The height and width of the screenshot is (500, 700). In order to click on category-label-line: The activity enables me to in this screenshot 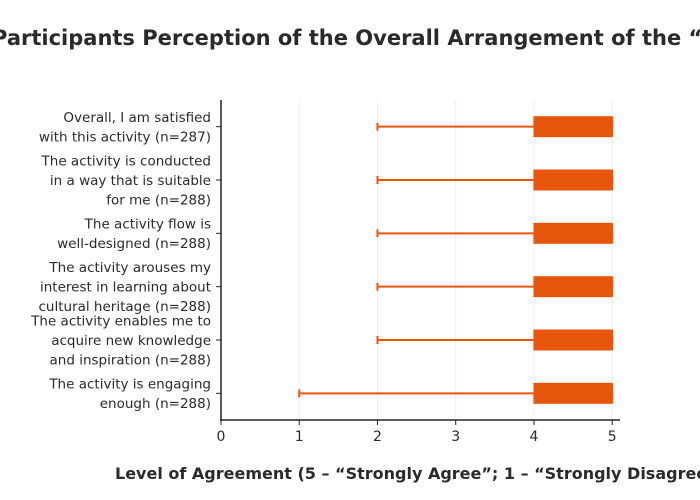, I will do `click(120, 322)`.